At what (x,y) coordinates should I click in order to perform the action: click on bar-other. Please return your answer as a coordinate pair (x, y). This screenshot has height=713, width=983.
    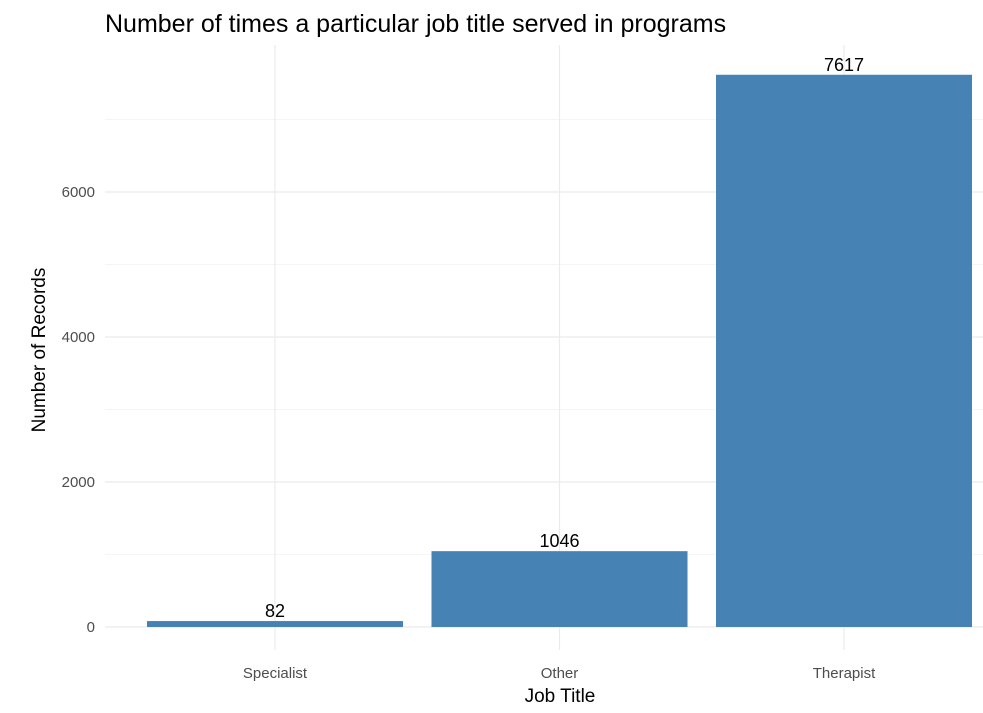
    Looking at the image, I should click on (559, 589).